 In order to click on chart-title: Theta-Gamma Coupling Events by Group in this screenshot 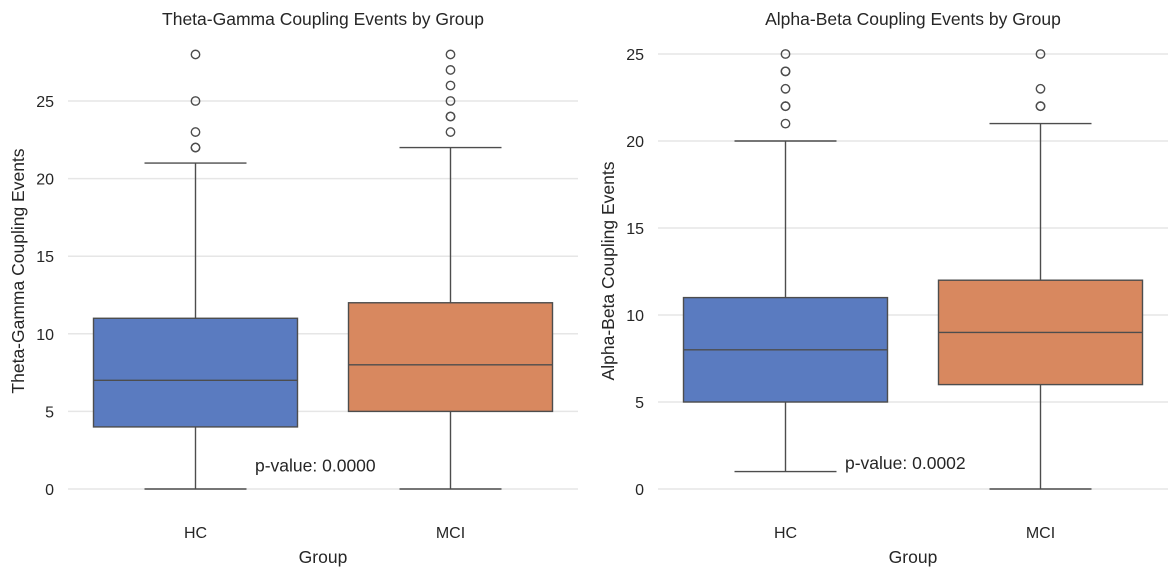, I will do `click(323, 19)`.